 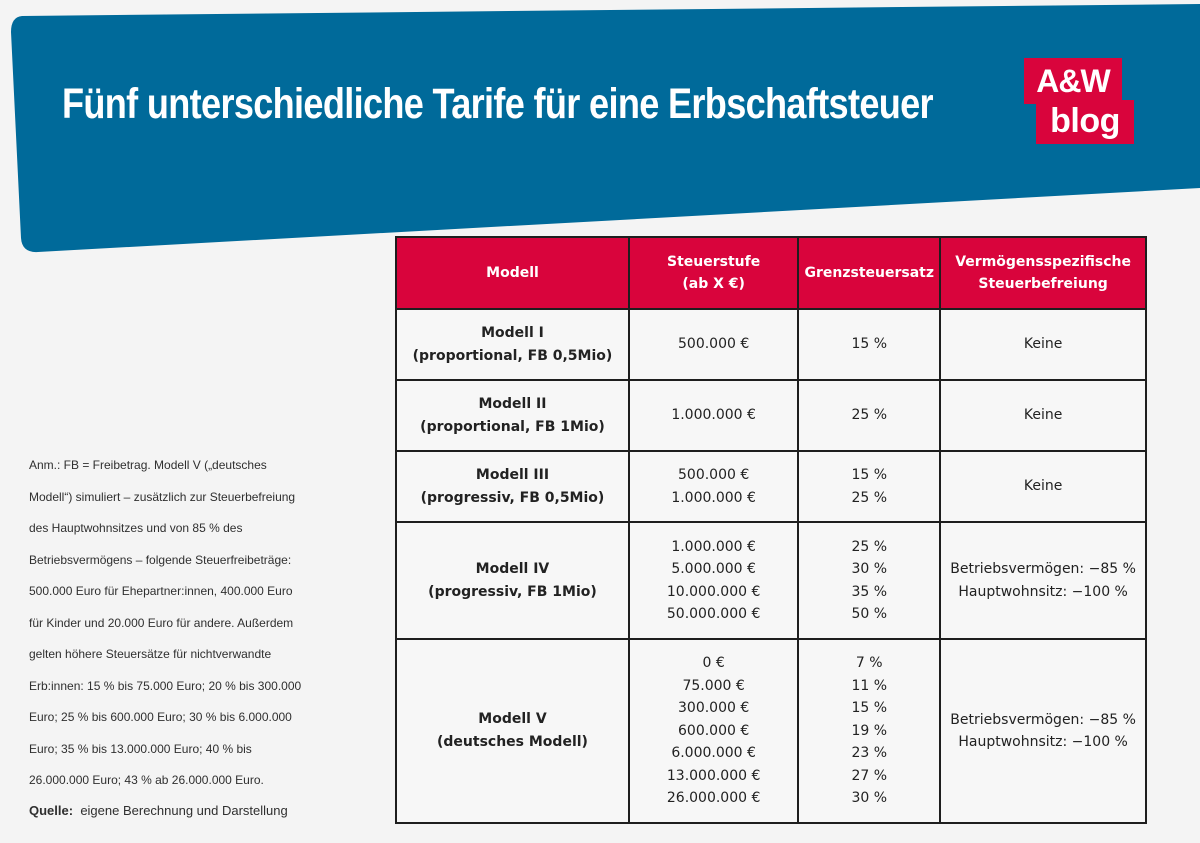 I want to click on satz-value: 23 %, so click(x=869, y=753).